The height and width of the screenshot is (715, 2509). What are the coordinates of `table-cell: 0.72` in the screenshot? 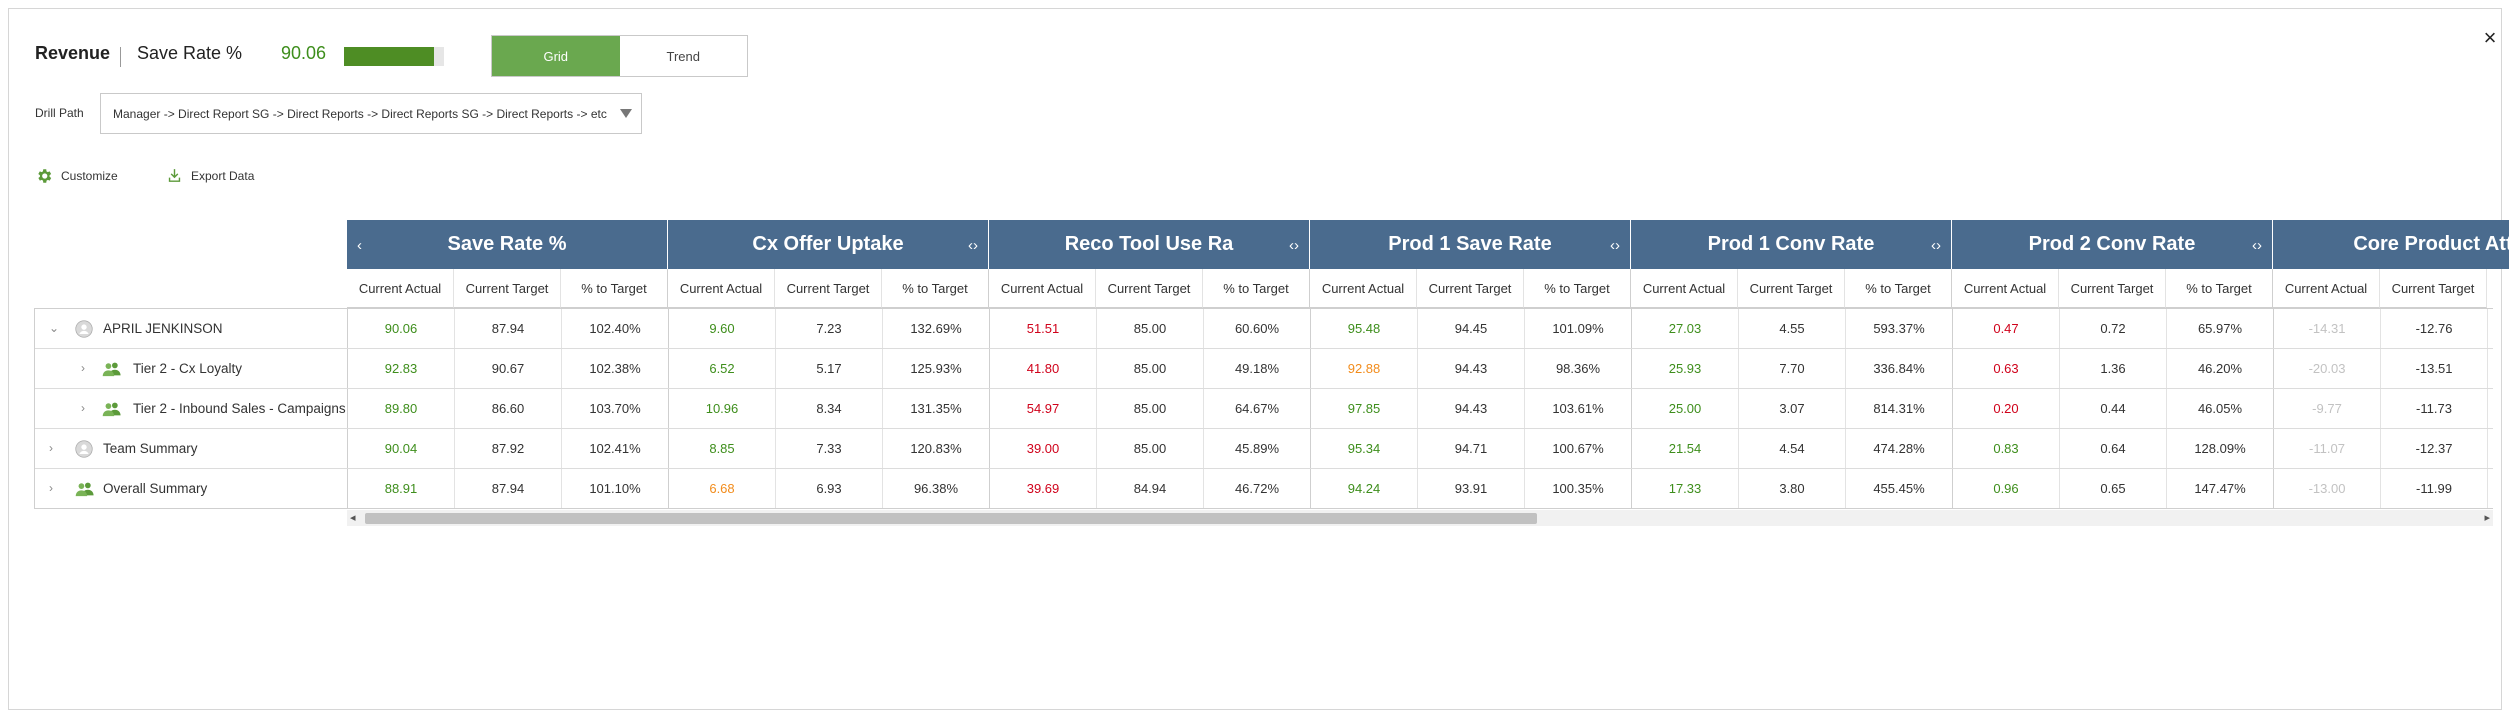 It's located at (2113, 328).